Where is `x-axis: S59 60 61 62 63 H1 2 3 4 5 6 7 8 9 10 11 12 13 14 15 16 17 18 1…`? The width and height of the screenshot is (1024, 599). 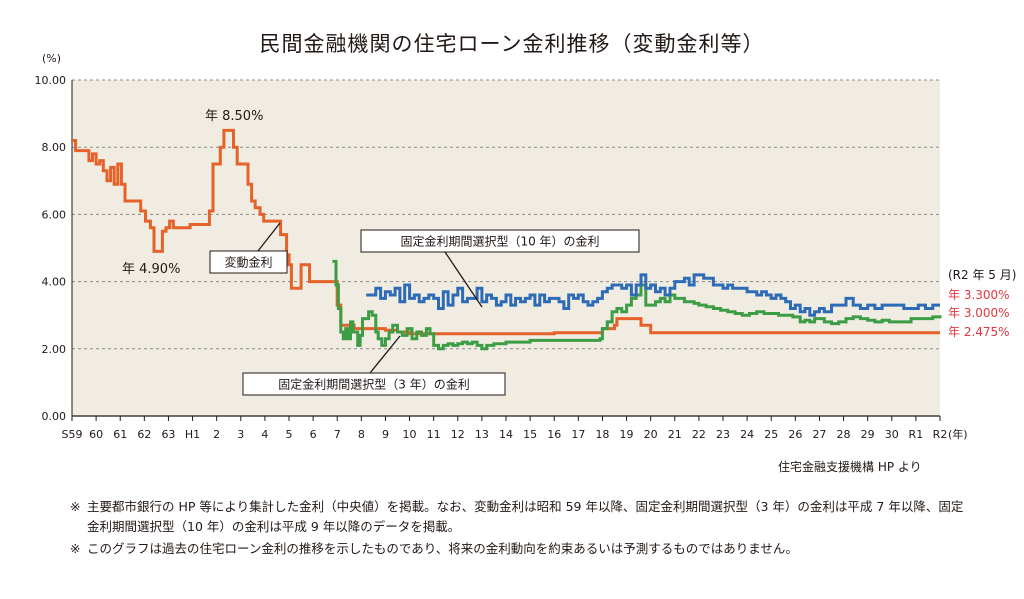
x-axis: S59 60 61 62 63 H1 2 3 4 5 6 7 8 9 10 11 12 13 14 15 16 17 18 1… is located at coordinates (515, 428).